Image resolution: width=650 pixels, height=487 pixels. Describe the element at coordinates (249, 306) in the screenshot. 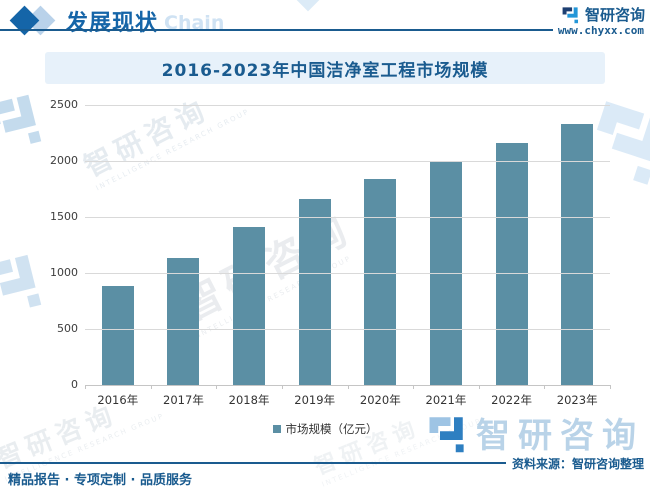

I see `bar-2018年` at that location.